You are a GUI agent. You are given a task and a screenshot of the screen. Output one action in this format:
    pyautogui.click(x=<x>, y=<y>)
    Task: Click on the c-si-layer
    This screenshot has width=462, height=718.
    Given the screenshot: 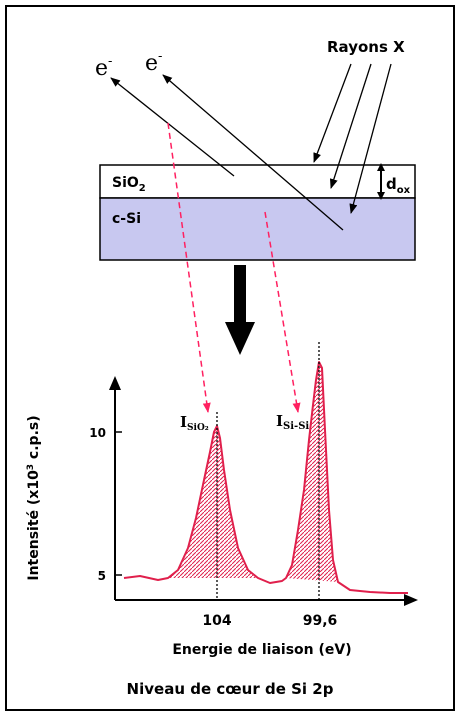 What is the action you would take?
    pyautogui.click(x=257, y=229)
    